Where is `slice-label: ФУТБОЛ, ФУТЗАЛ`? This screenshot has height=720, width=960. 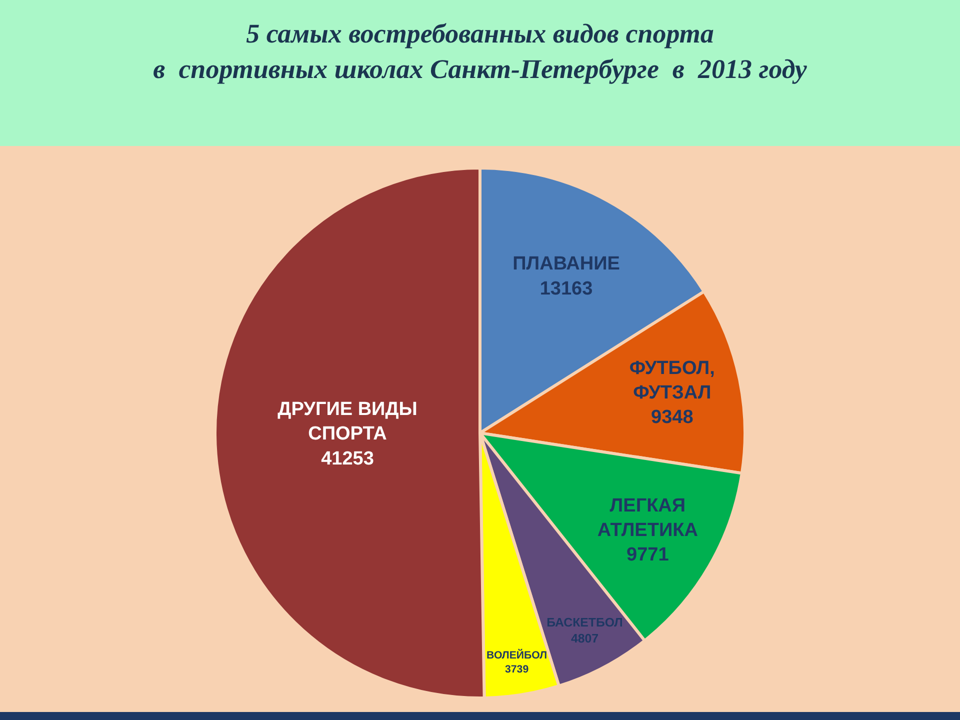 slice-label: ФУТБОЛ, ФУТЗАЛ is located at coordinates (672, 381).